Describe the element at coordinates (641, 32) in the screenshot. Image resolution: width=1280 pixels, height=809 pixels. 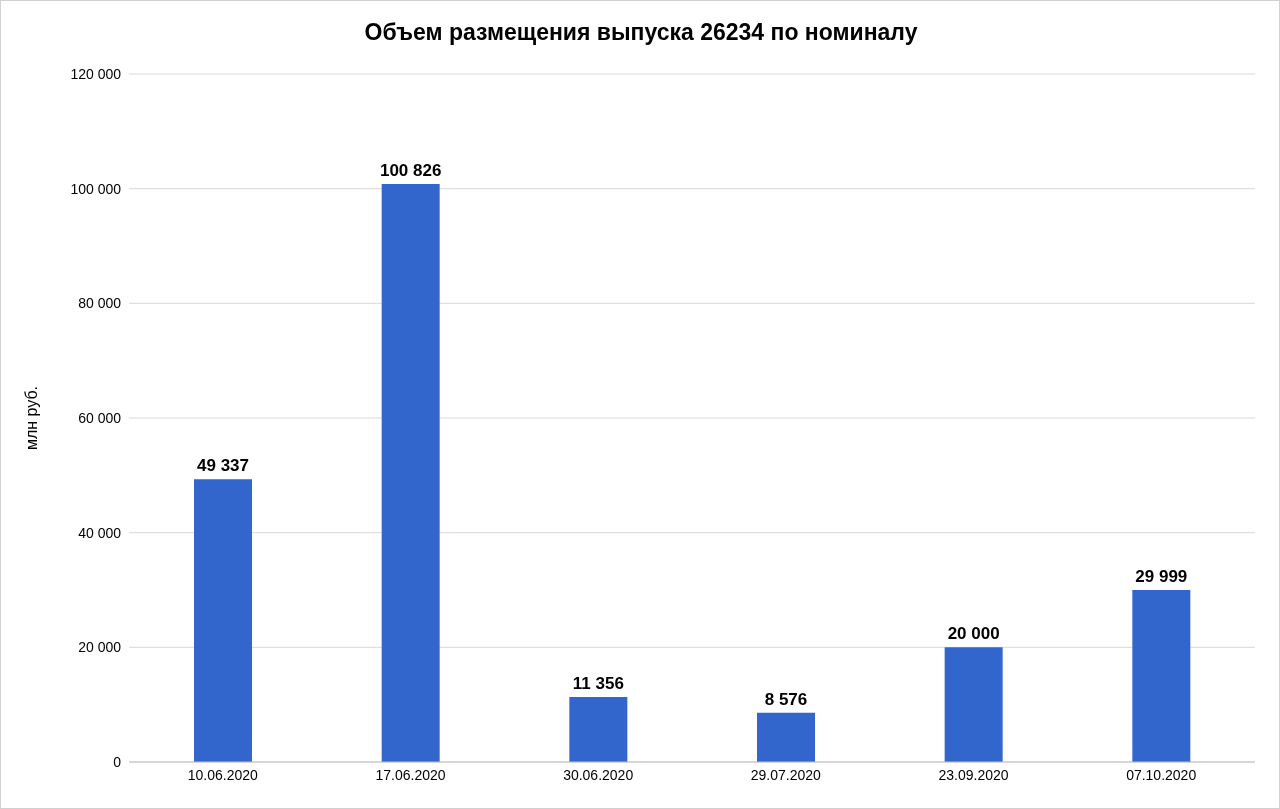
I see `chart-title: Объем размещения выпуска 26234 по номиналу` at that location.